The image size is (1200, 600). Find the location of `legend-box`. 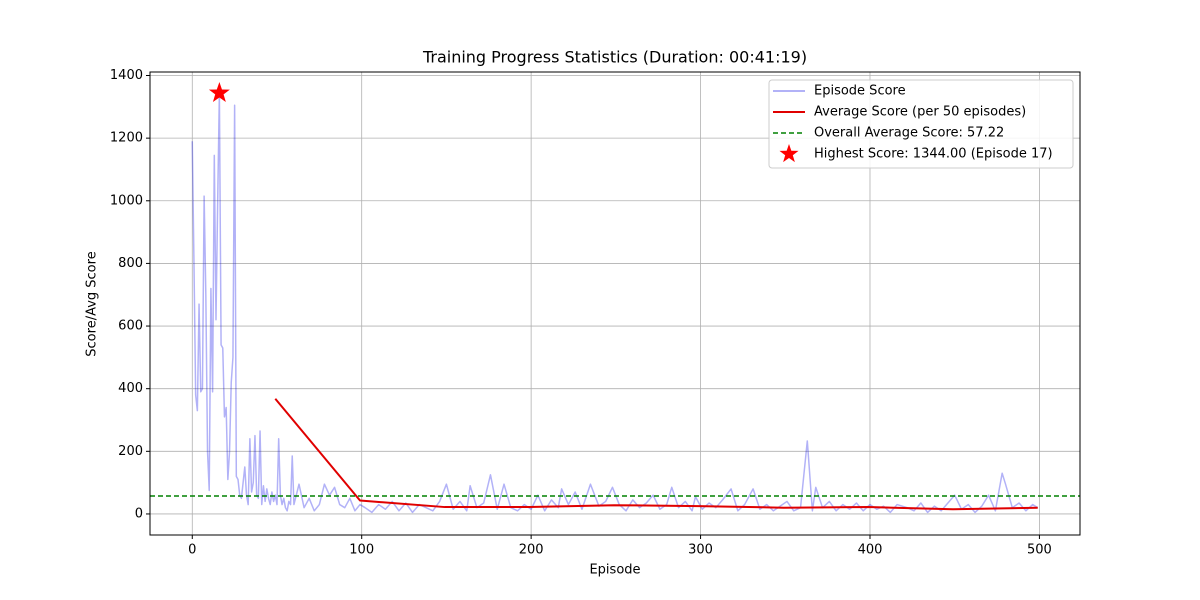

legend-box is located at coordinates (921, 124).